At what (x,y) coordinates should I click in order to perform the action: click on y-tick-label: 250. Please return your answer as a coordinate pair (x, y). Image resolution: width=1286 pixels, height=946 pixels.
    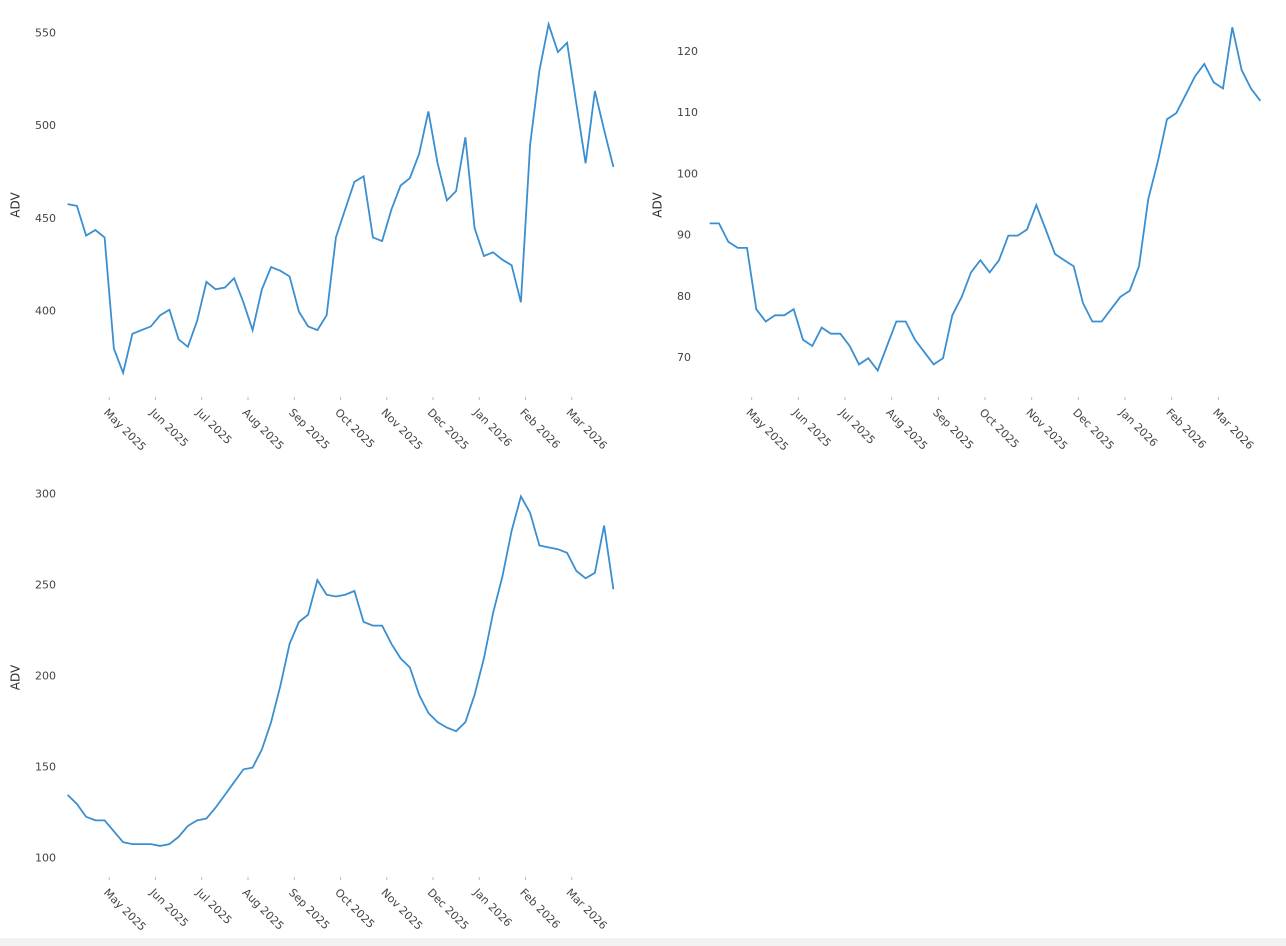
    Looking at the image, I should click on (45, 585).